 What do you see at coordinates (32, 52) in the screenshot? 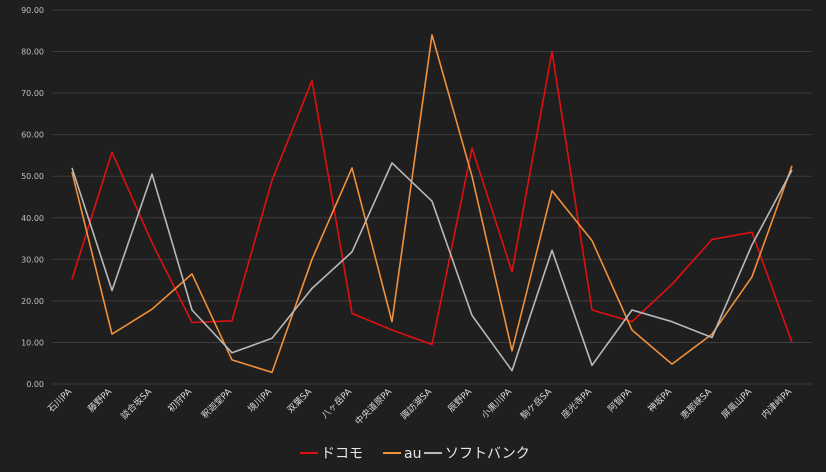
I see `y-tick-label: 80.00` at bounding box center [32, 52].